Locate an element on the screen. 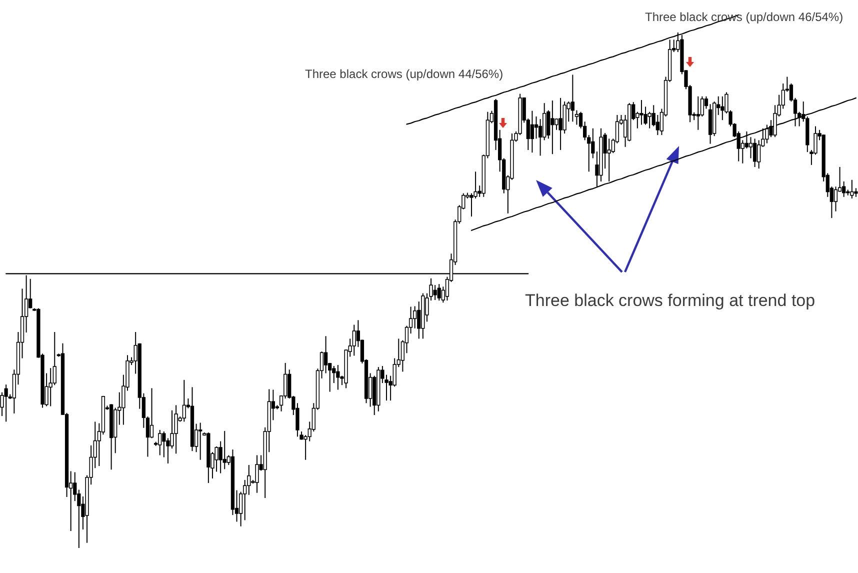  annotation: Three black crows forming at trend top is located at coordinates (670, 300).